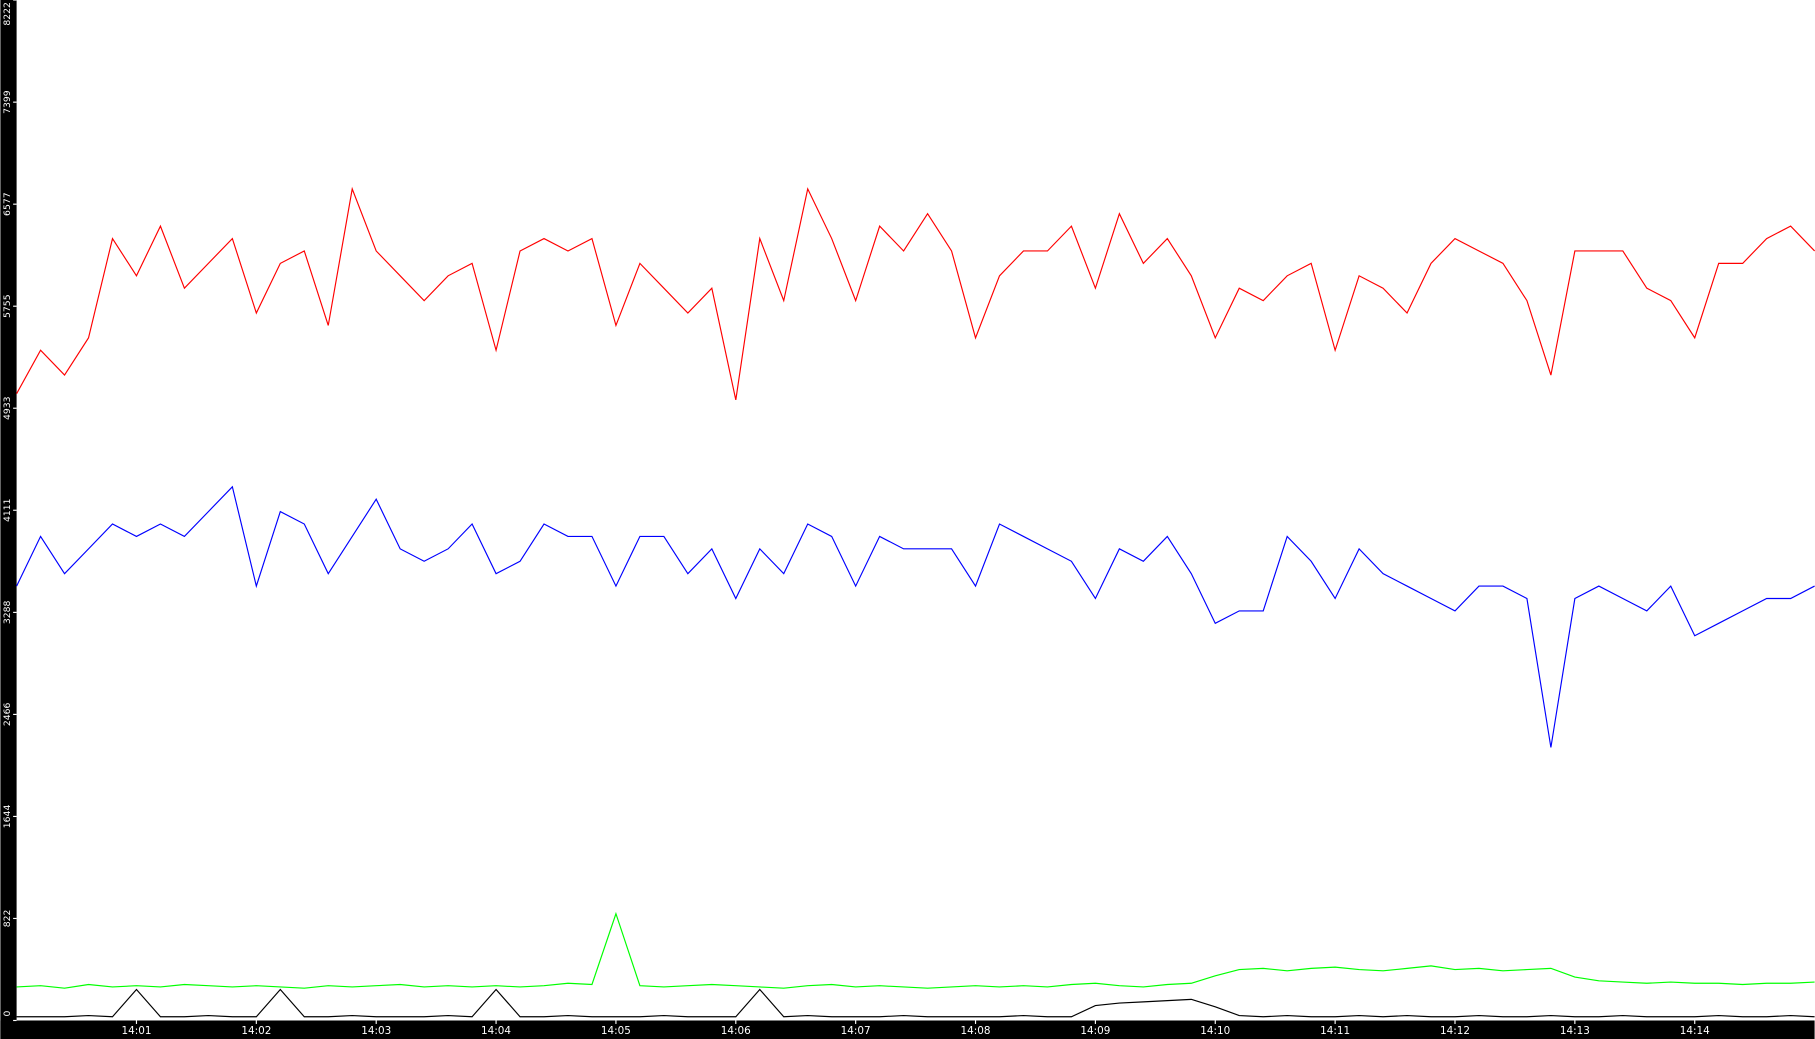  What do you see at coordinates (7, 102) in the screenshot?
I see `y-tick-label: 7399` at bounding box center [7, 102].